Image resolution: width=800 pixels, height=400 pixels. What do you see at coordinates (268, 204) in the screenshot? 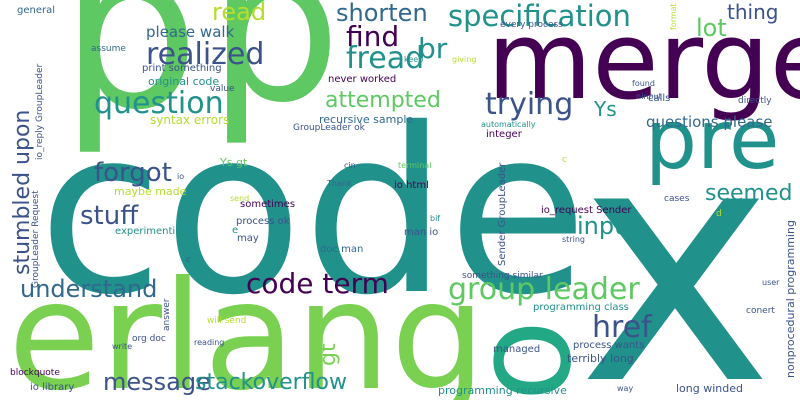
I see `word-sometimes: sometimes` at bounding box center [268, 204].